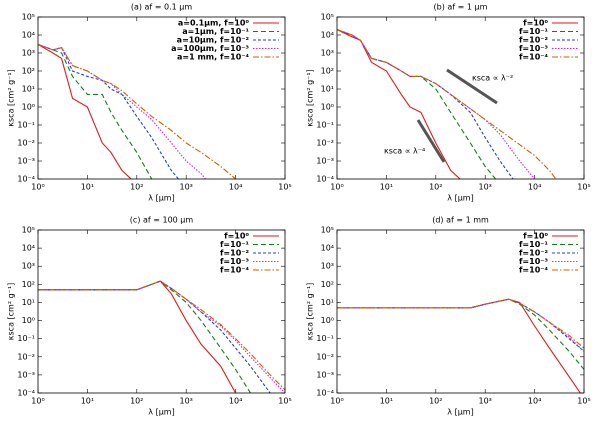 The image size is (600, 429). What do you see at coordinates (162, 220) in the screenshot?
I see `panel-title: (c) af = 100 μm` at bounding box center [162, 220].